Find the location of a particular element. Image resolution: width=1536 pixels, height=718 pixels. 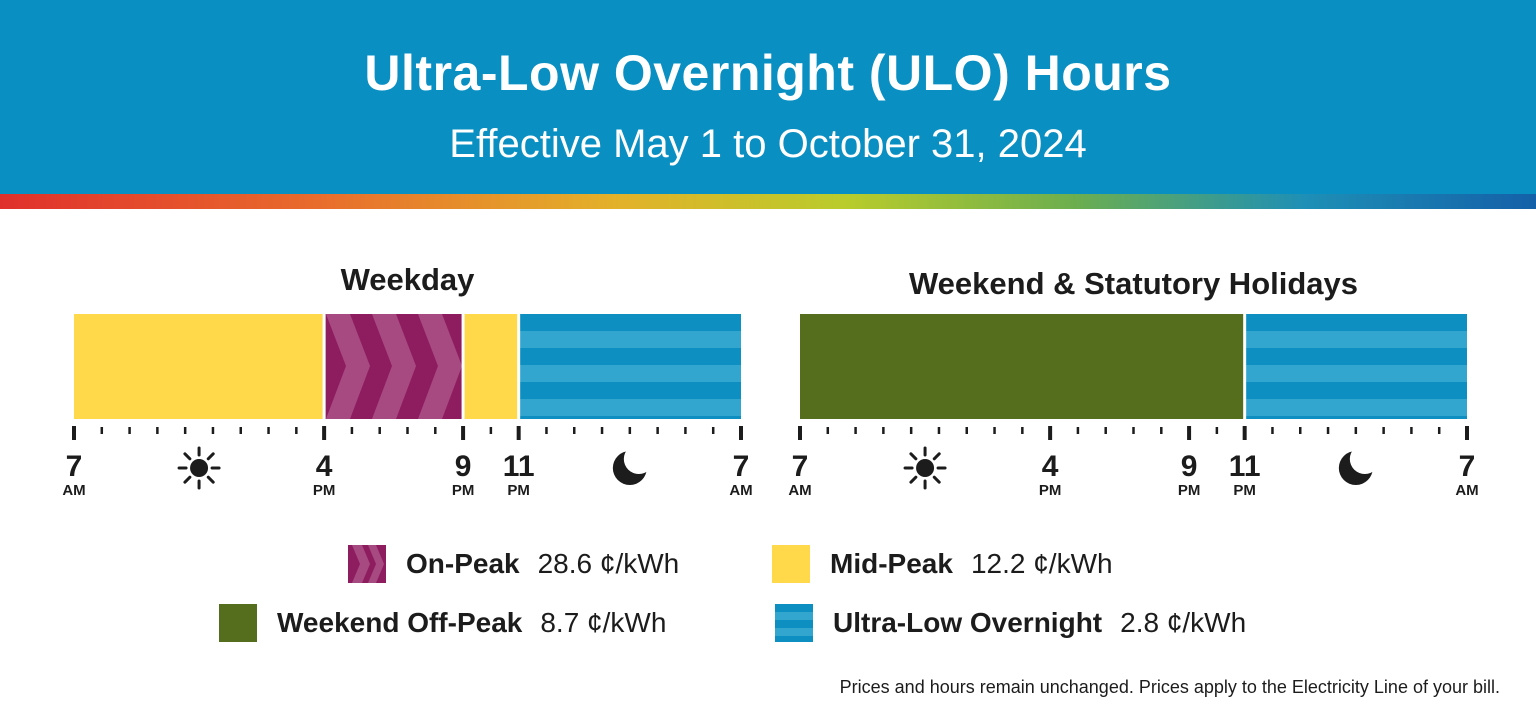

legend-swatch-weekend-off-peak is located at coordinates (238, 623).